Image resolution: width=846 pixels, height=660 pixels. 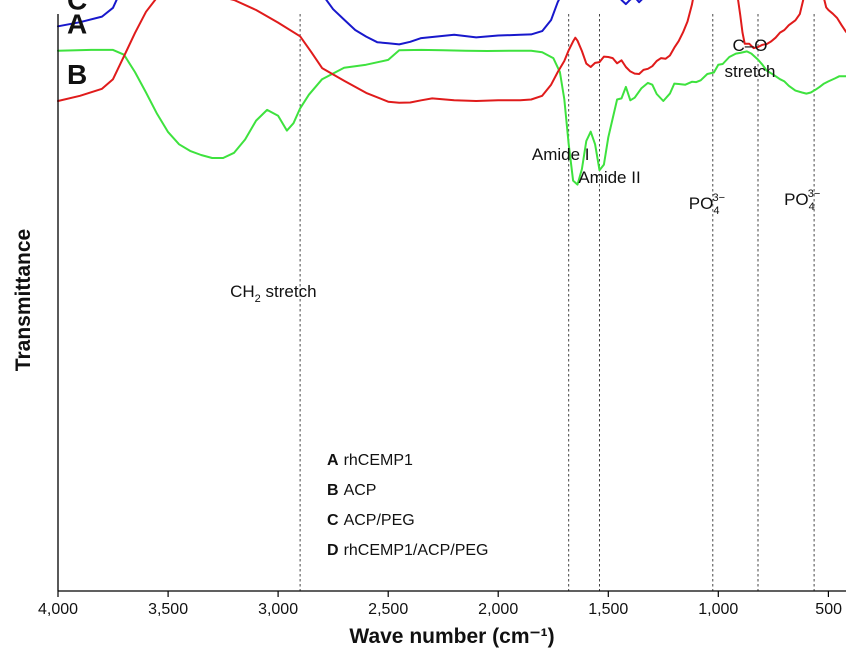 What do you see at coordinates (749, 71) in the screenshot?
I see `annotation-label: stretch` at bounding box center [749, 71].